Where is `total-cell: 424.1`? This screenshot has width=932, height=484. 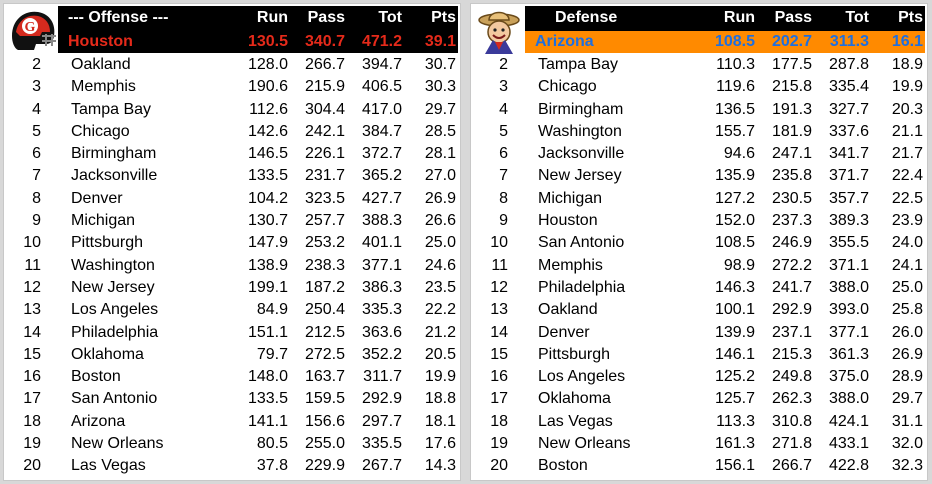
total-cell: 424.1 is located at coordinates (848, 421).